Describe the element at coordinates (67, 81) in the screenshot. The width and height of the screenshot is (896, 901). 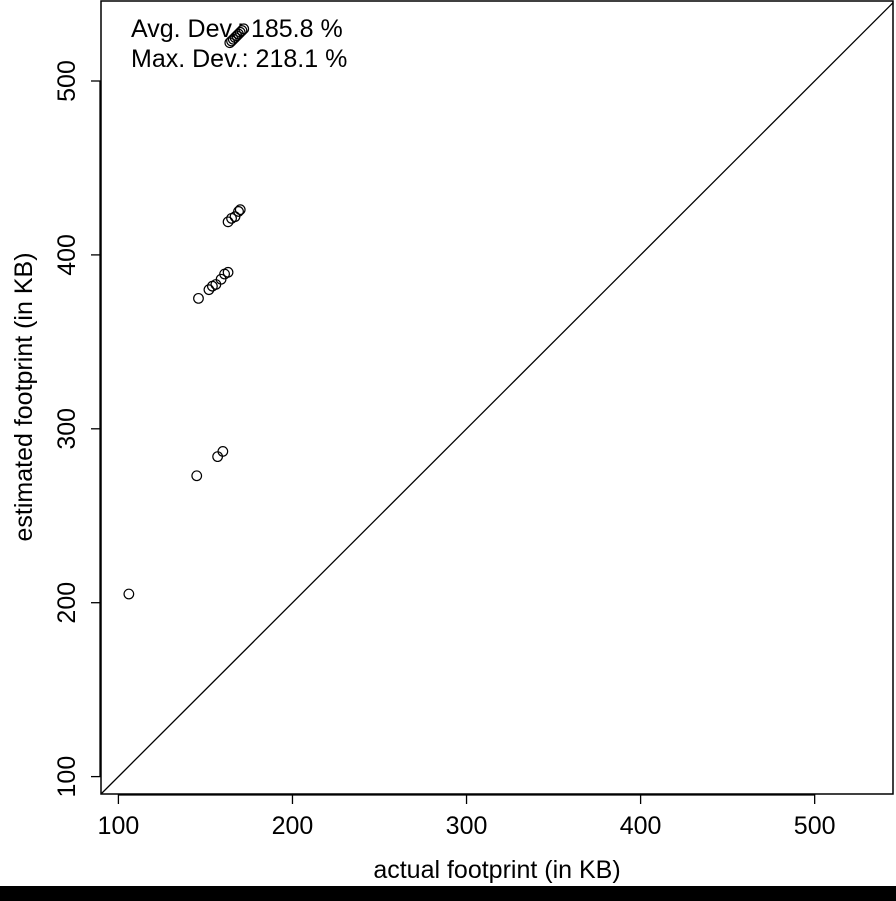
I see `y-tick-label: 500` at that location.